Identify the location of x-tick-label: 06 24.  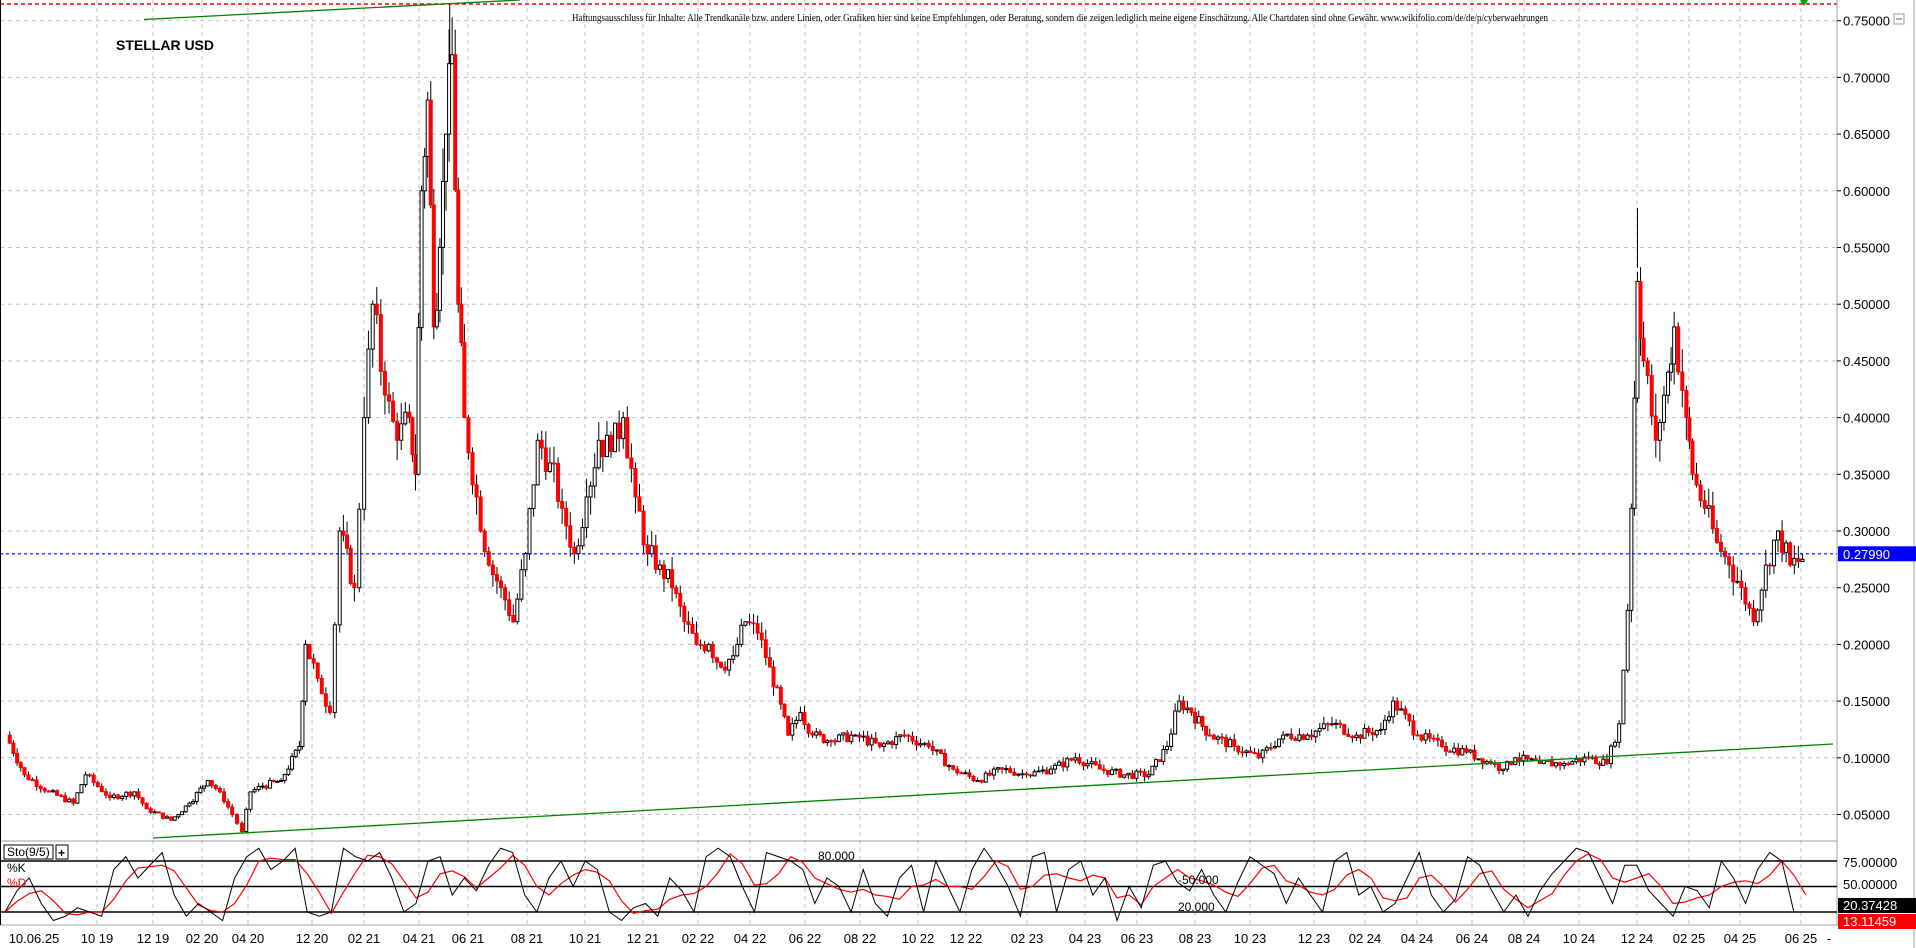
(1472, 938).